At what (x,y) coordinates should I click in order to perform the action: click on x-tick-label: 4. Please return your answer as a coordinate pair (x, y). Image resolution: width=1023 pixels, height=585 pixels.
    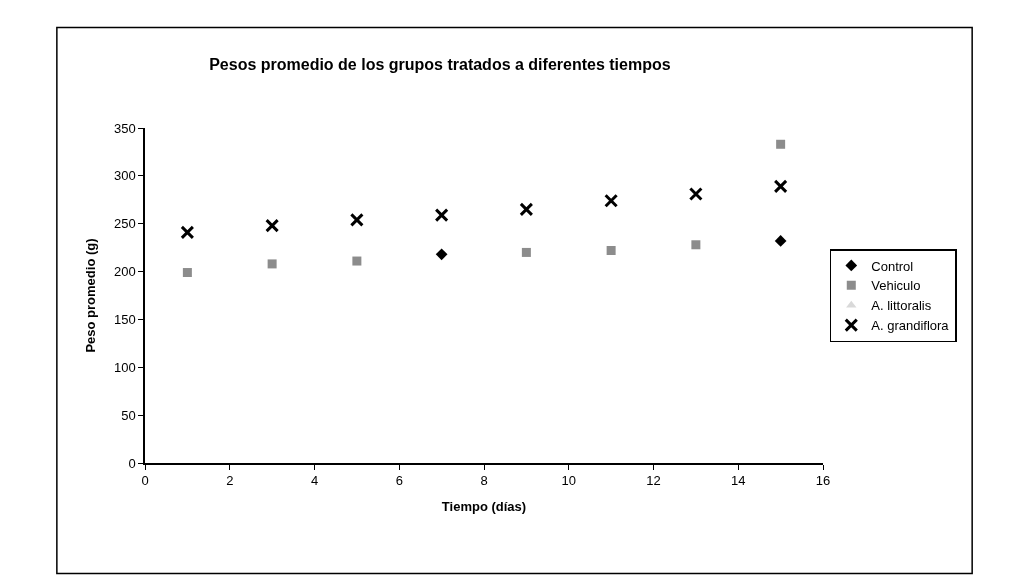
    Looking at the image, I should click on (314, 481).